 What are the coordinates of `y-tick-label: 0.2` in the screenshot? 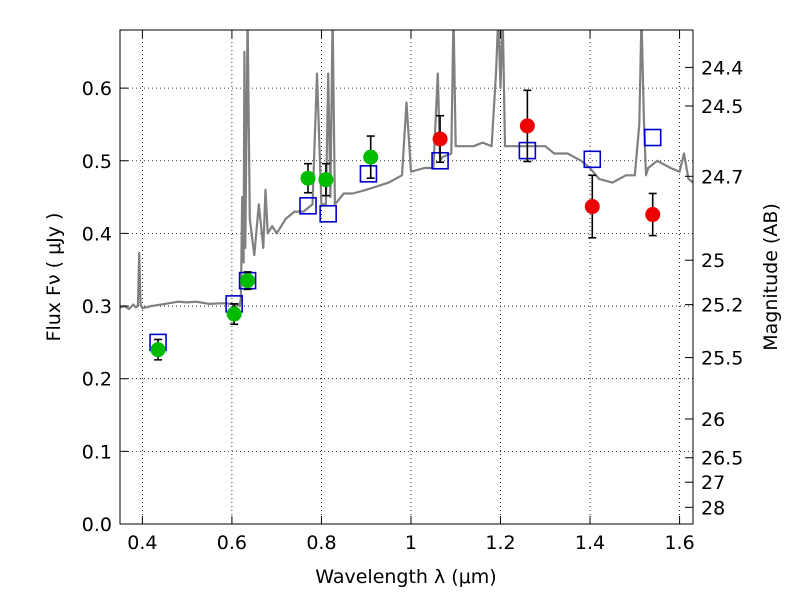 It's located at (97, 380).